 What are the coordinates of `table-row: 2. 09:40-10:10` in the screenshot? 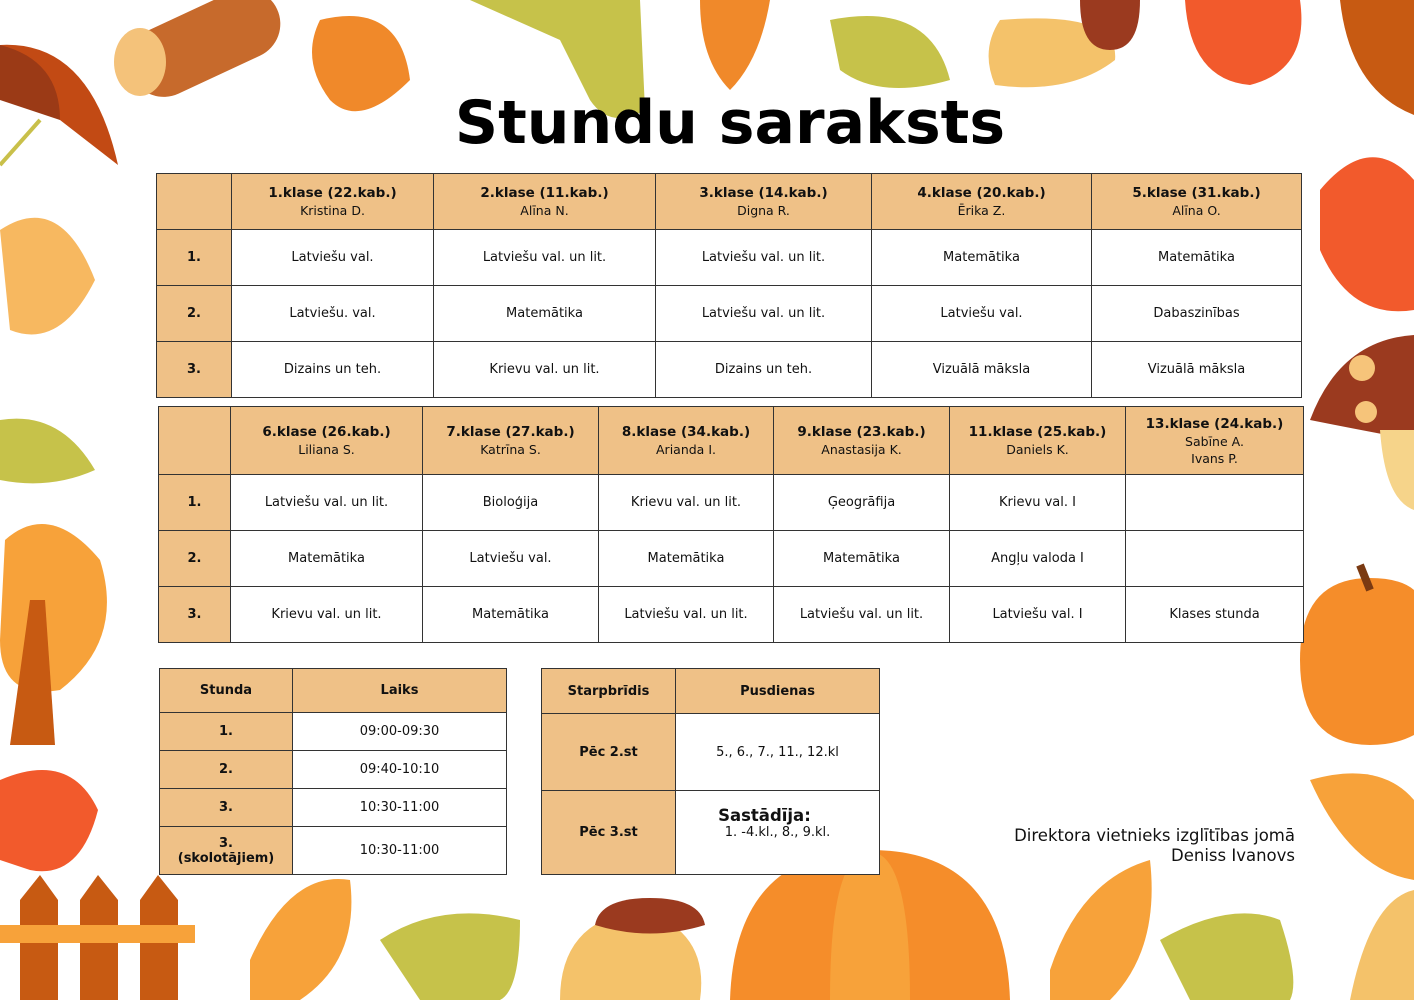 It's located at (333, 769).